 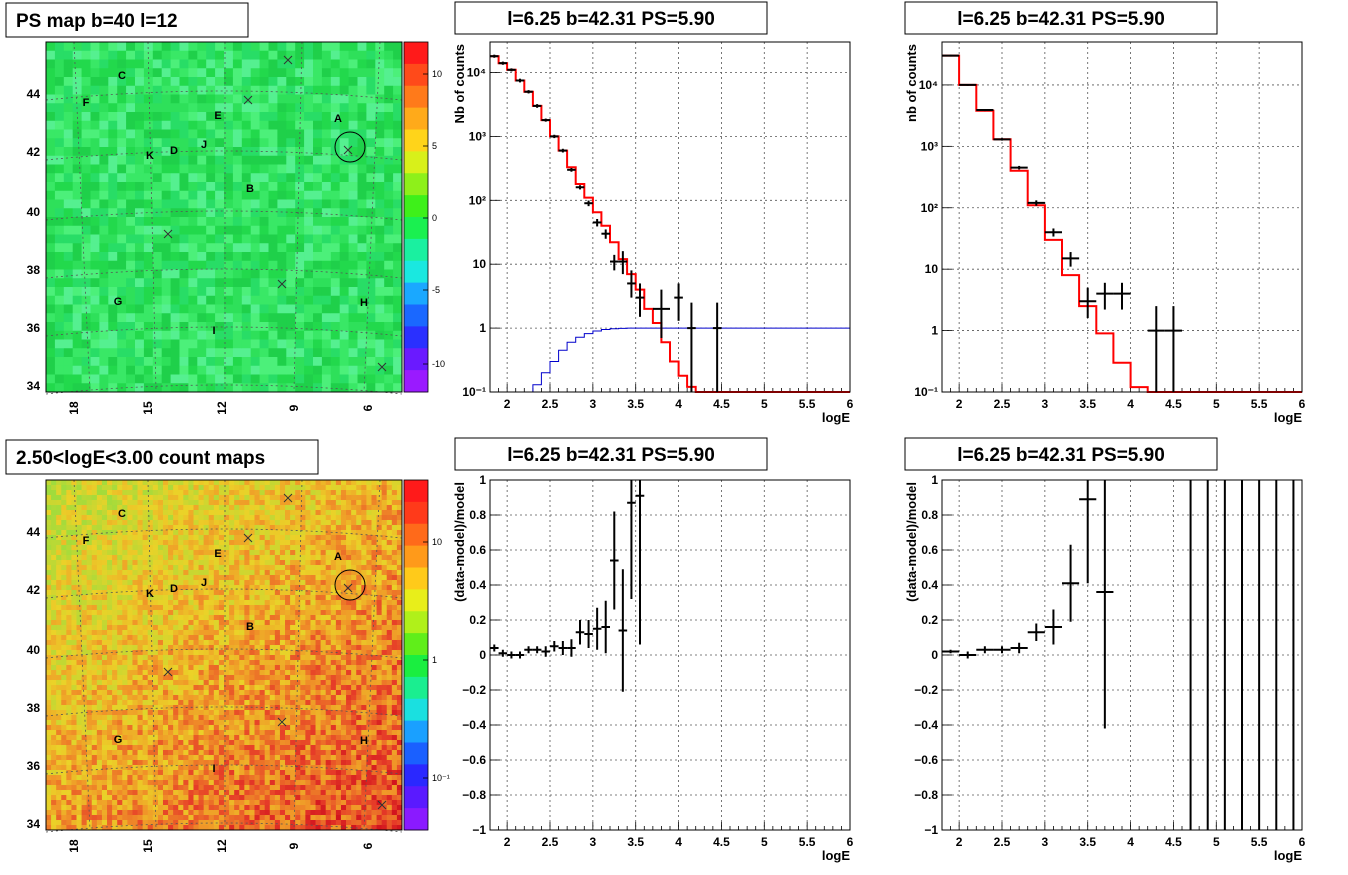 What do you see at coordinates (350, 147) in the screenshot?
I see `selected-source-circle` at bounding box center [350, 147].